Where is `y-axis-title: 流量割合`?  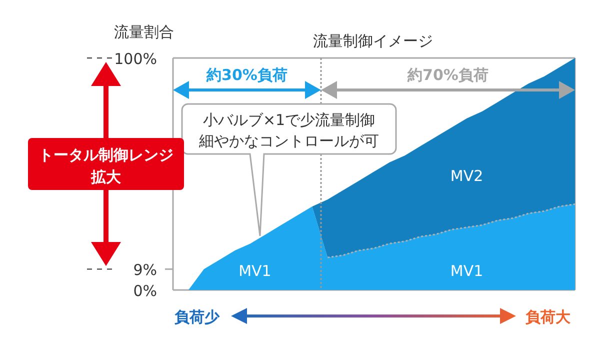
y-axis-title: 流量割合 is located at coordinates (144, 32).